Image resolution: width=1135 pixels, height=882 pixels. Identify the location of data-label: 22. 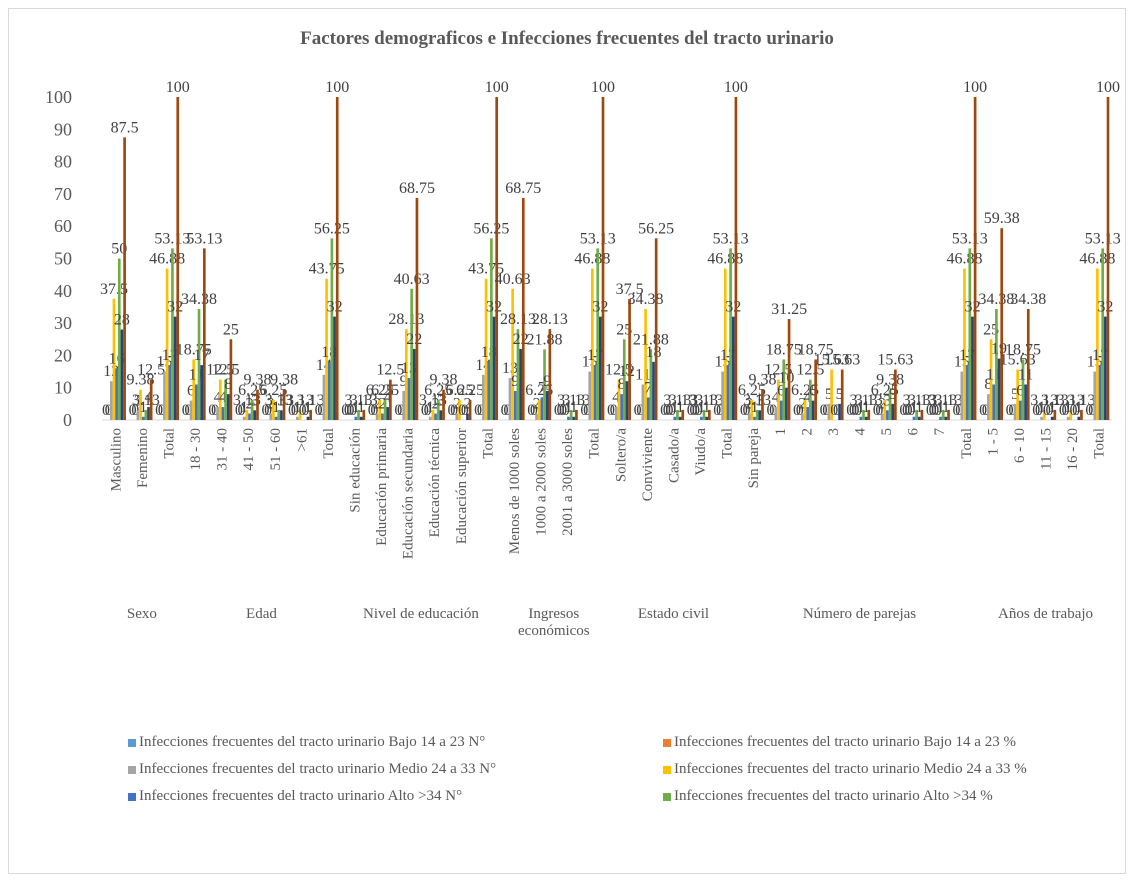
(414, 339).